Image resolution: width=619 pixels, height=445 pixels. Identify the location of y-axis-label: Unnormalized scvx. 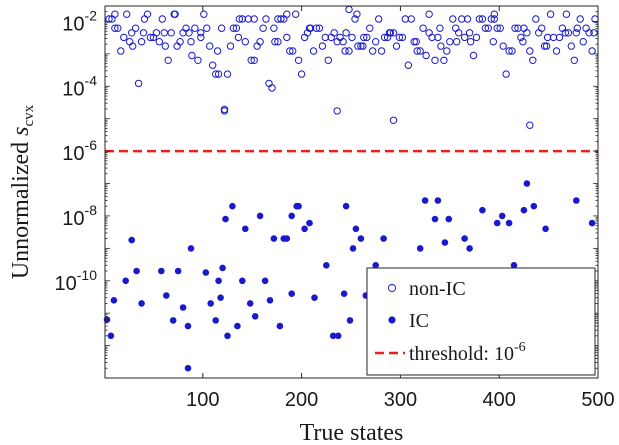
(22, 191).